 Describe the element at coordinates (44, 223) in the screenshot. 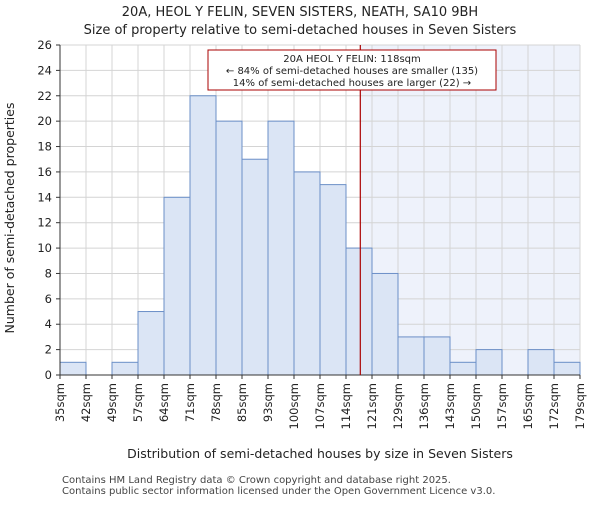

I see `y-tick-label: 12` at that location.